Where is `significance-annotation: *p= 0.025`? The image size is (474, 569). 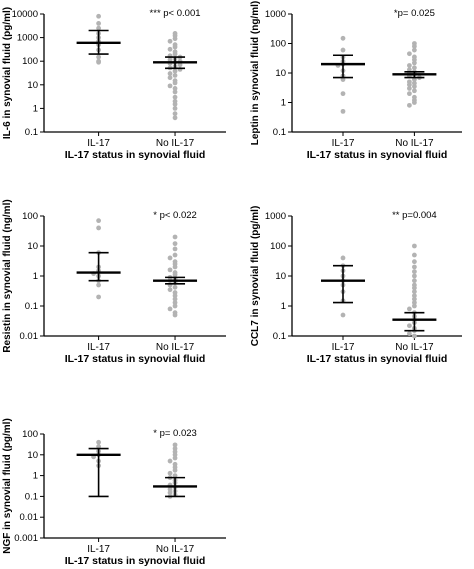
significance-annotation: *p= 0.025 is located at coordinates (414, 13).